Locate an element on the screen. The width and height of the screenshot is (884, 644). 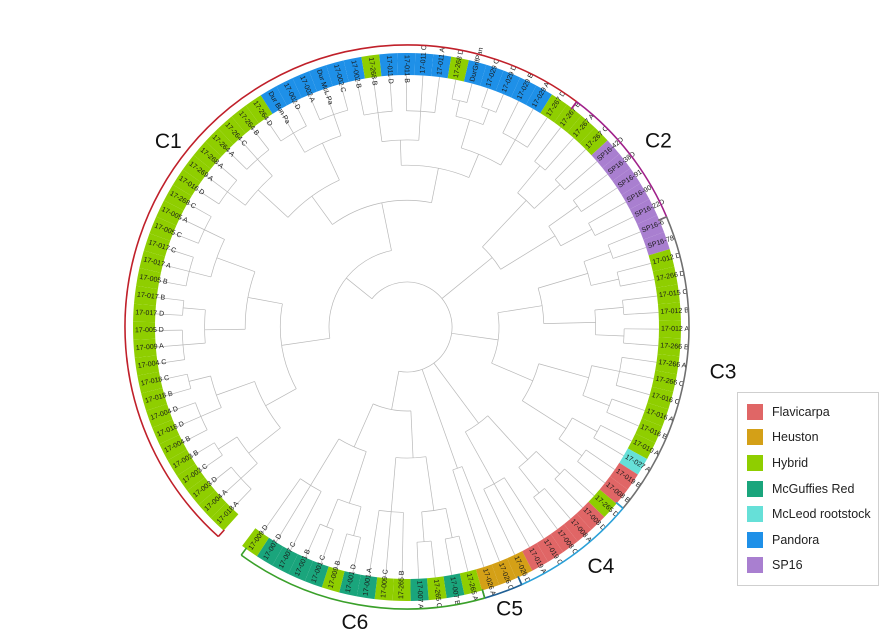
leaf-label: 17-266 B is located at coordinates (674, 346).